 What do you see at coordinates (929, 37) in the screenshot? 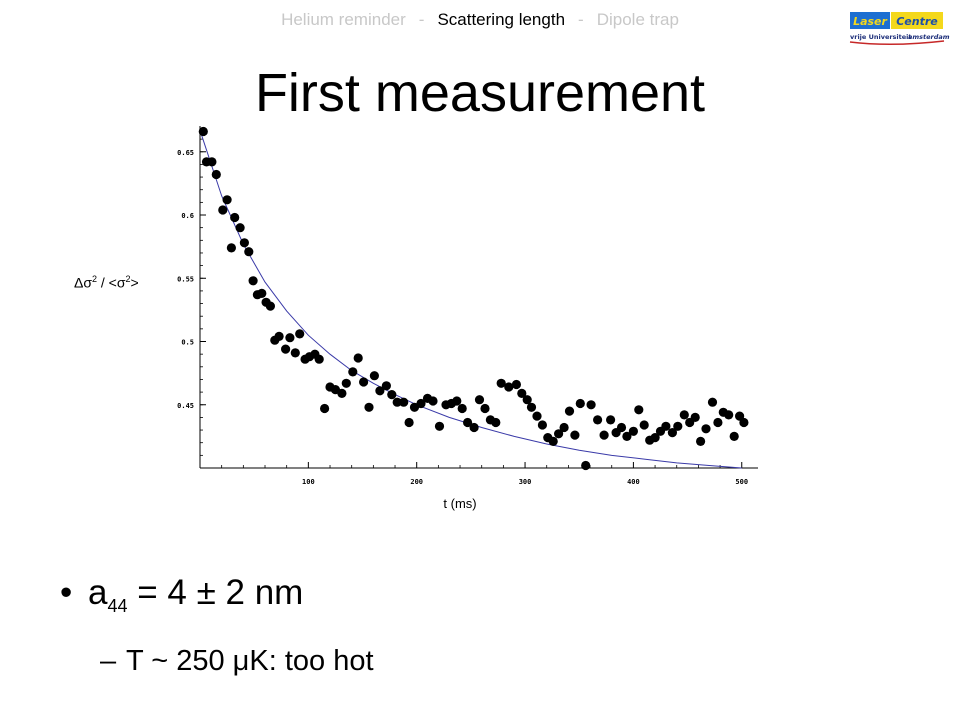
I see `logo-subtext-amsterdam: amsterdam` at bounding box center [929, 37].